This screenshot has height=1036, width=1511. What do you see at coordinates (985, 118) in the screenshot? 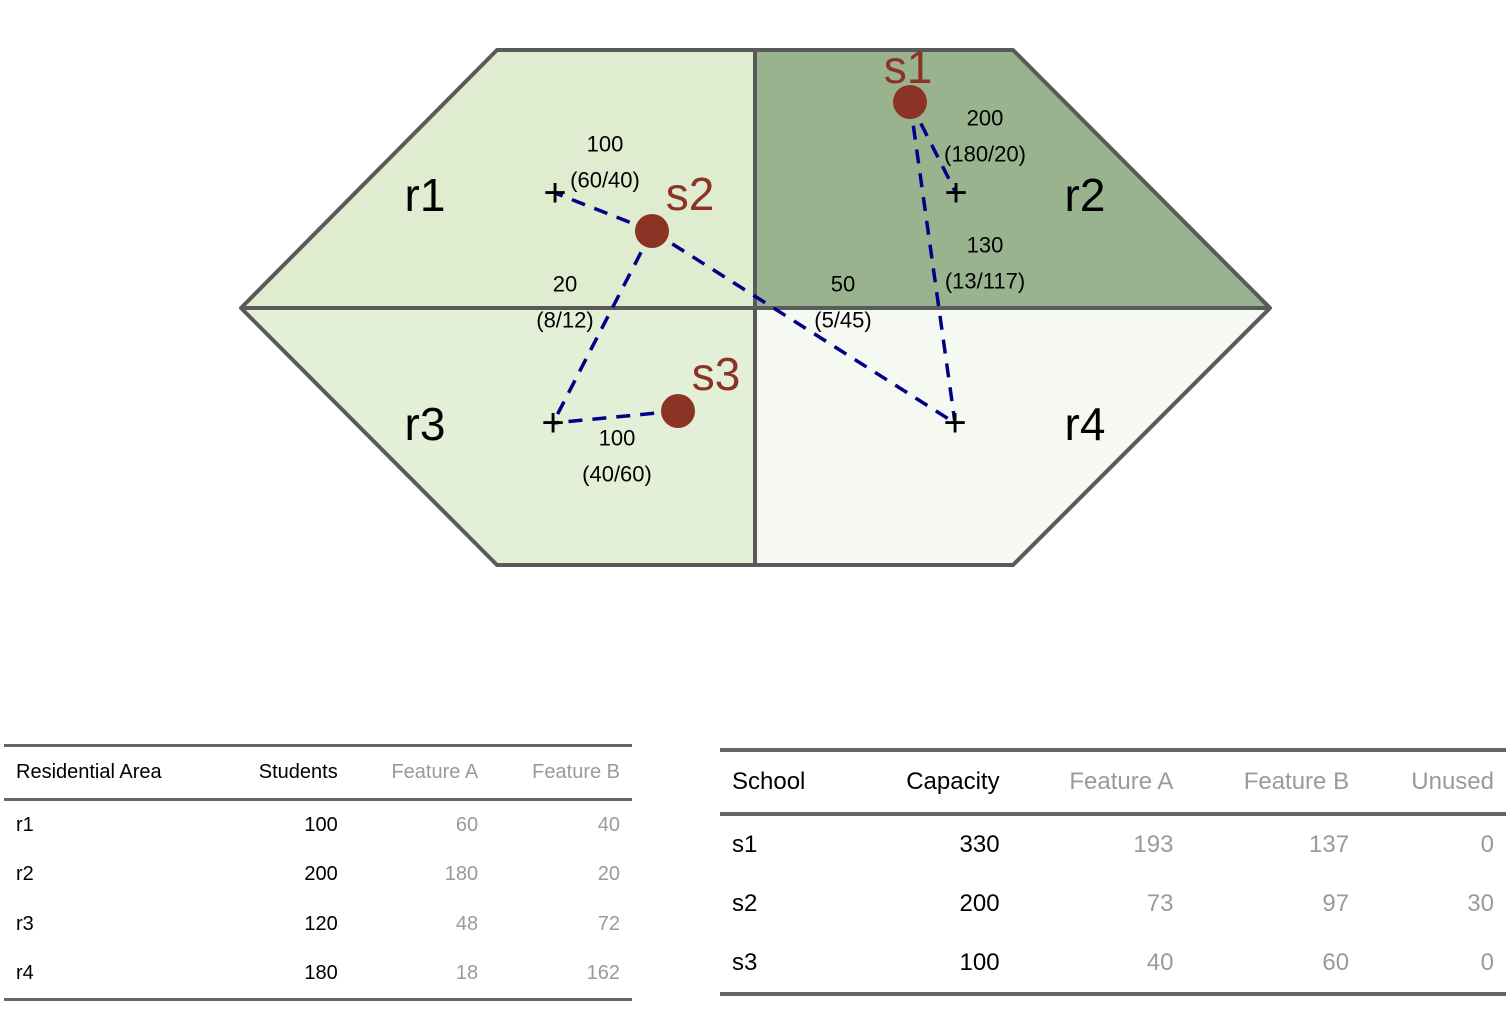
I see `flow-total-label: 200` at bounding box center [985, 118].